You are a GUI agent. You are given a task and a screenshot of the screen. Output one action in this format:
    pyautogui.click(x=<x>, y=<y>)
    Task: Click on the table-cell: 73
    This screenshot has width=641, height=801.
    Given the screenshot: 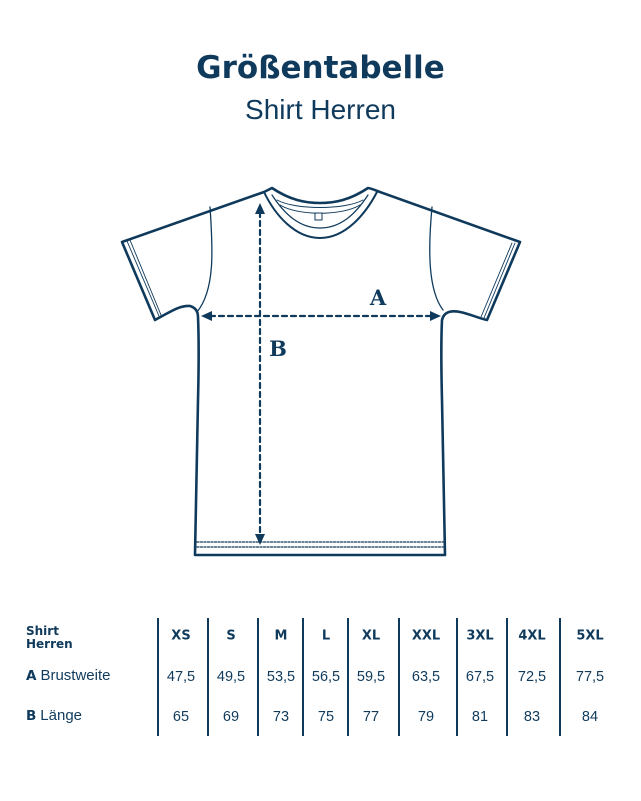 What is the action you would take?
    pyautogui.click(x=281, y=717)
    